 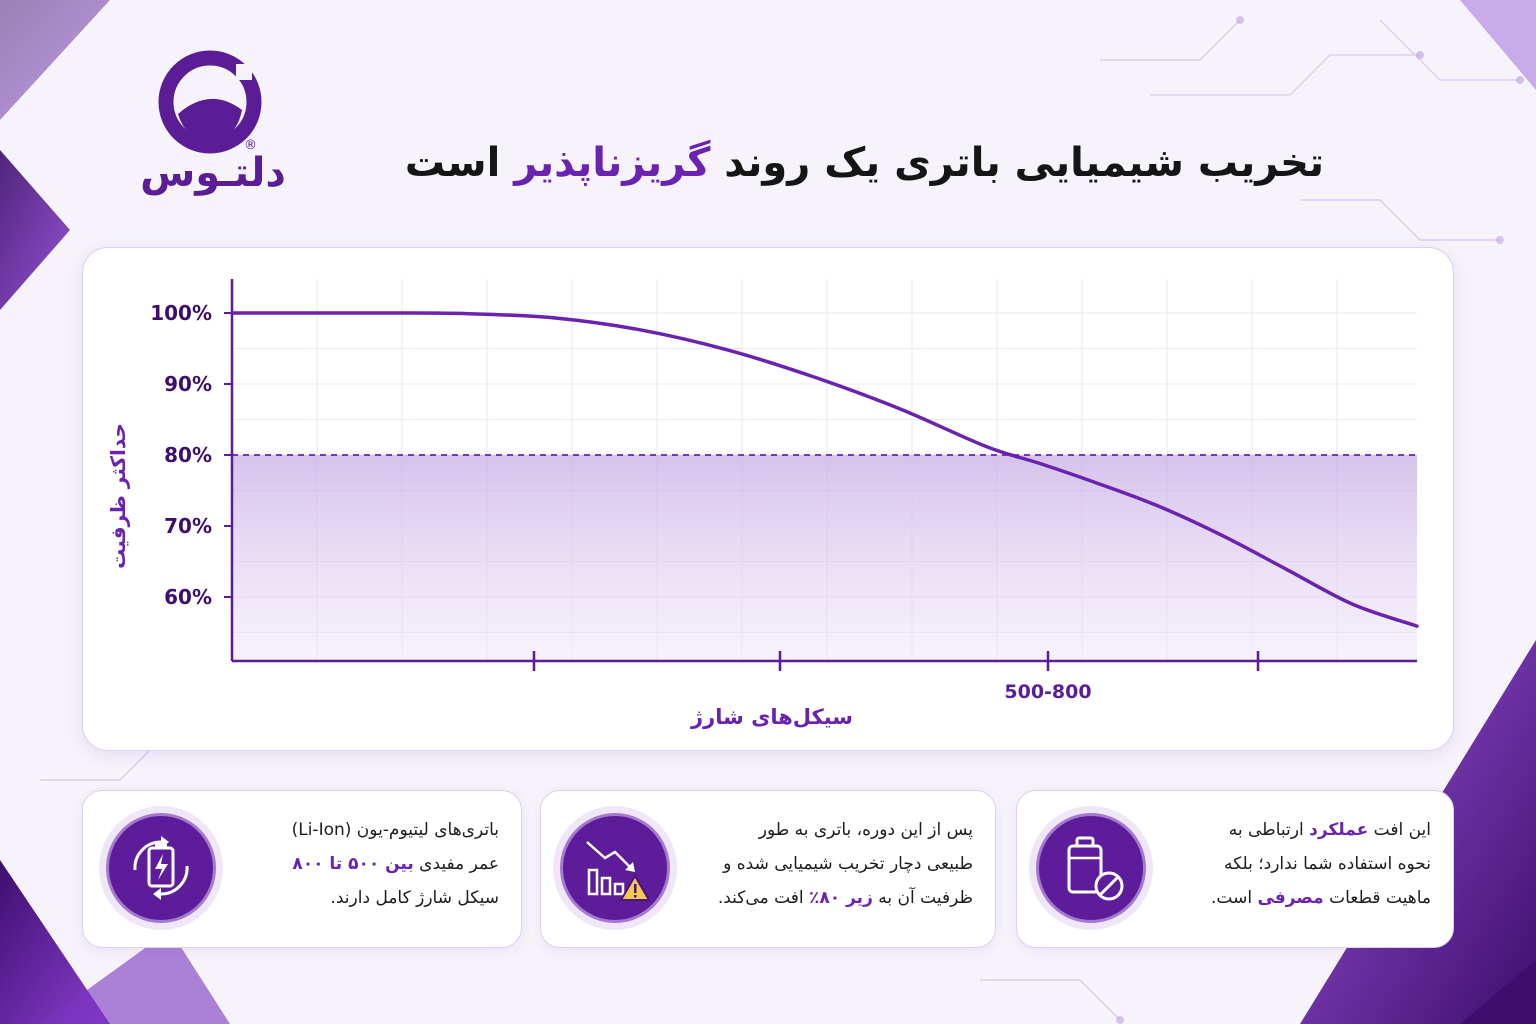 What do you see at coordinates (841, 898) in the screenshot?
I see `card-highlight: زیر ۸۰٪` at bounding box center [841, 898].